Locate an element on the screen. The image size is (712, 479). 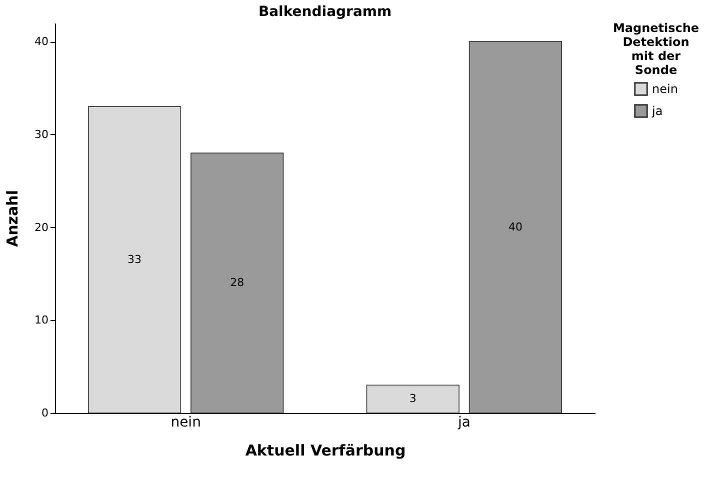
chart-title: Balkendiagramm is located at coordinates (325, 12).